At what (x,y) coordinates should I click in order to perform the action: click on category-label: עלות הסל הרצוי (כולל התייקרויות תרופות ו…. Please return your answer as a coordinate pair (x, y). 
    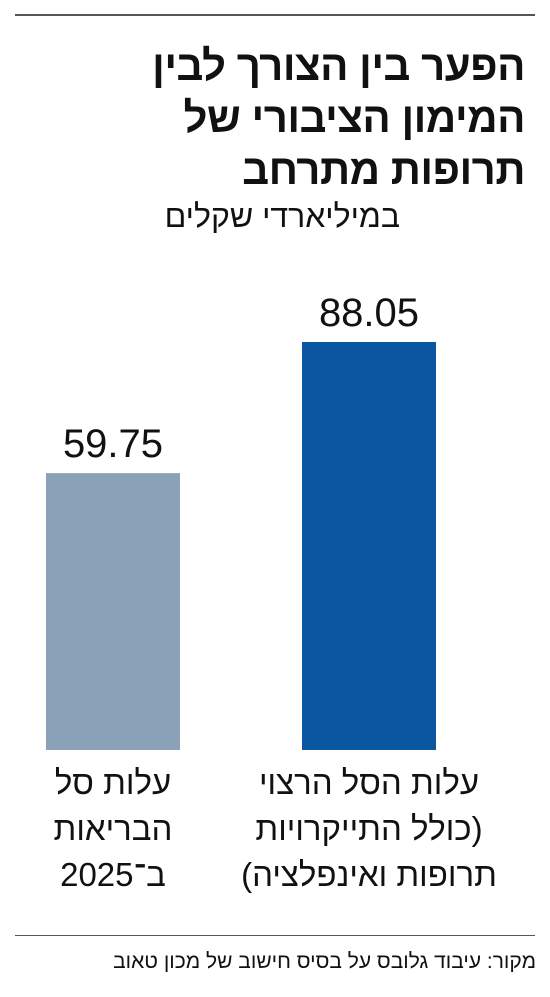
    Looking at the image, I should click on (369, 828).